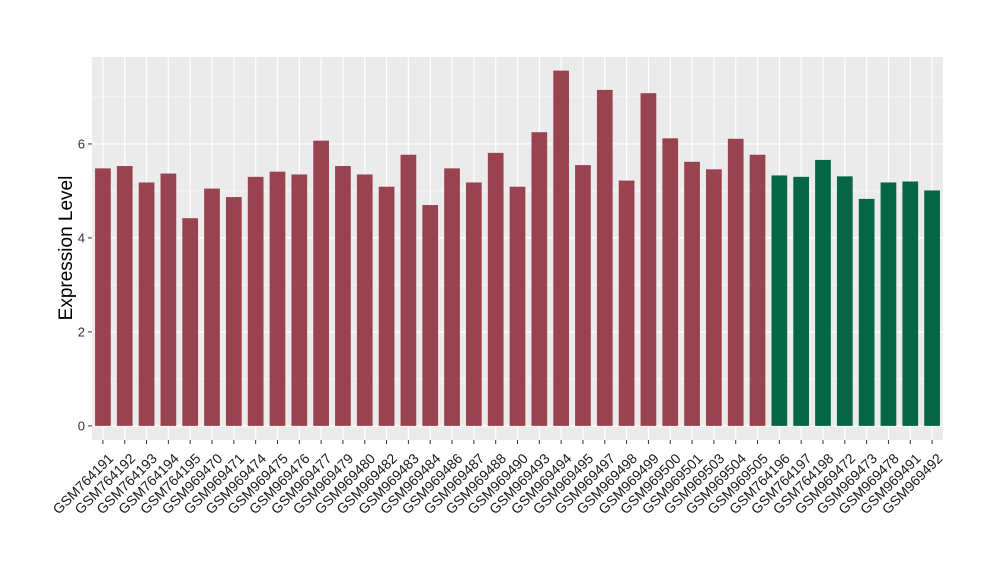 The height and width of the screenshot is (580, 1000). What do you see at coordinates (823, 292) in the screenshot?
I see `bar-GSM764198` at bounding box center [823, 292].